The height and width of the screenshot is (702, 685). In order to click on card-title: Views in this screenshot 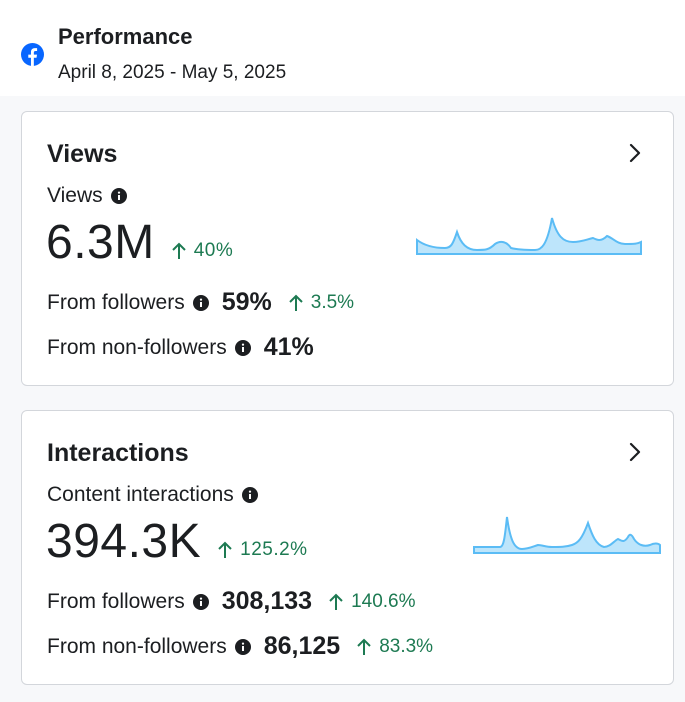, I will do `click(82, 154)`.